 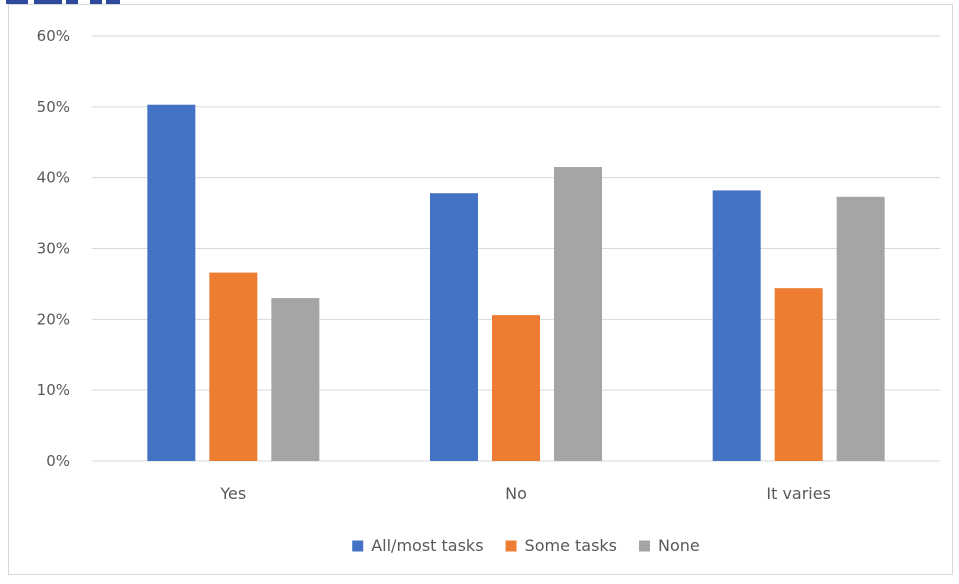 I want to click on x-category-label: No, so click(x=516, y=493).